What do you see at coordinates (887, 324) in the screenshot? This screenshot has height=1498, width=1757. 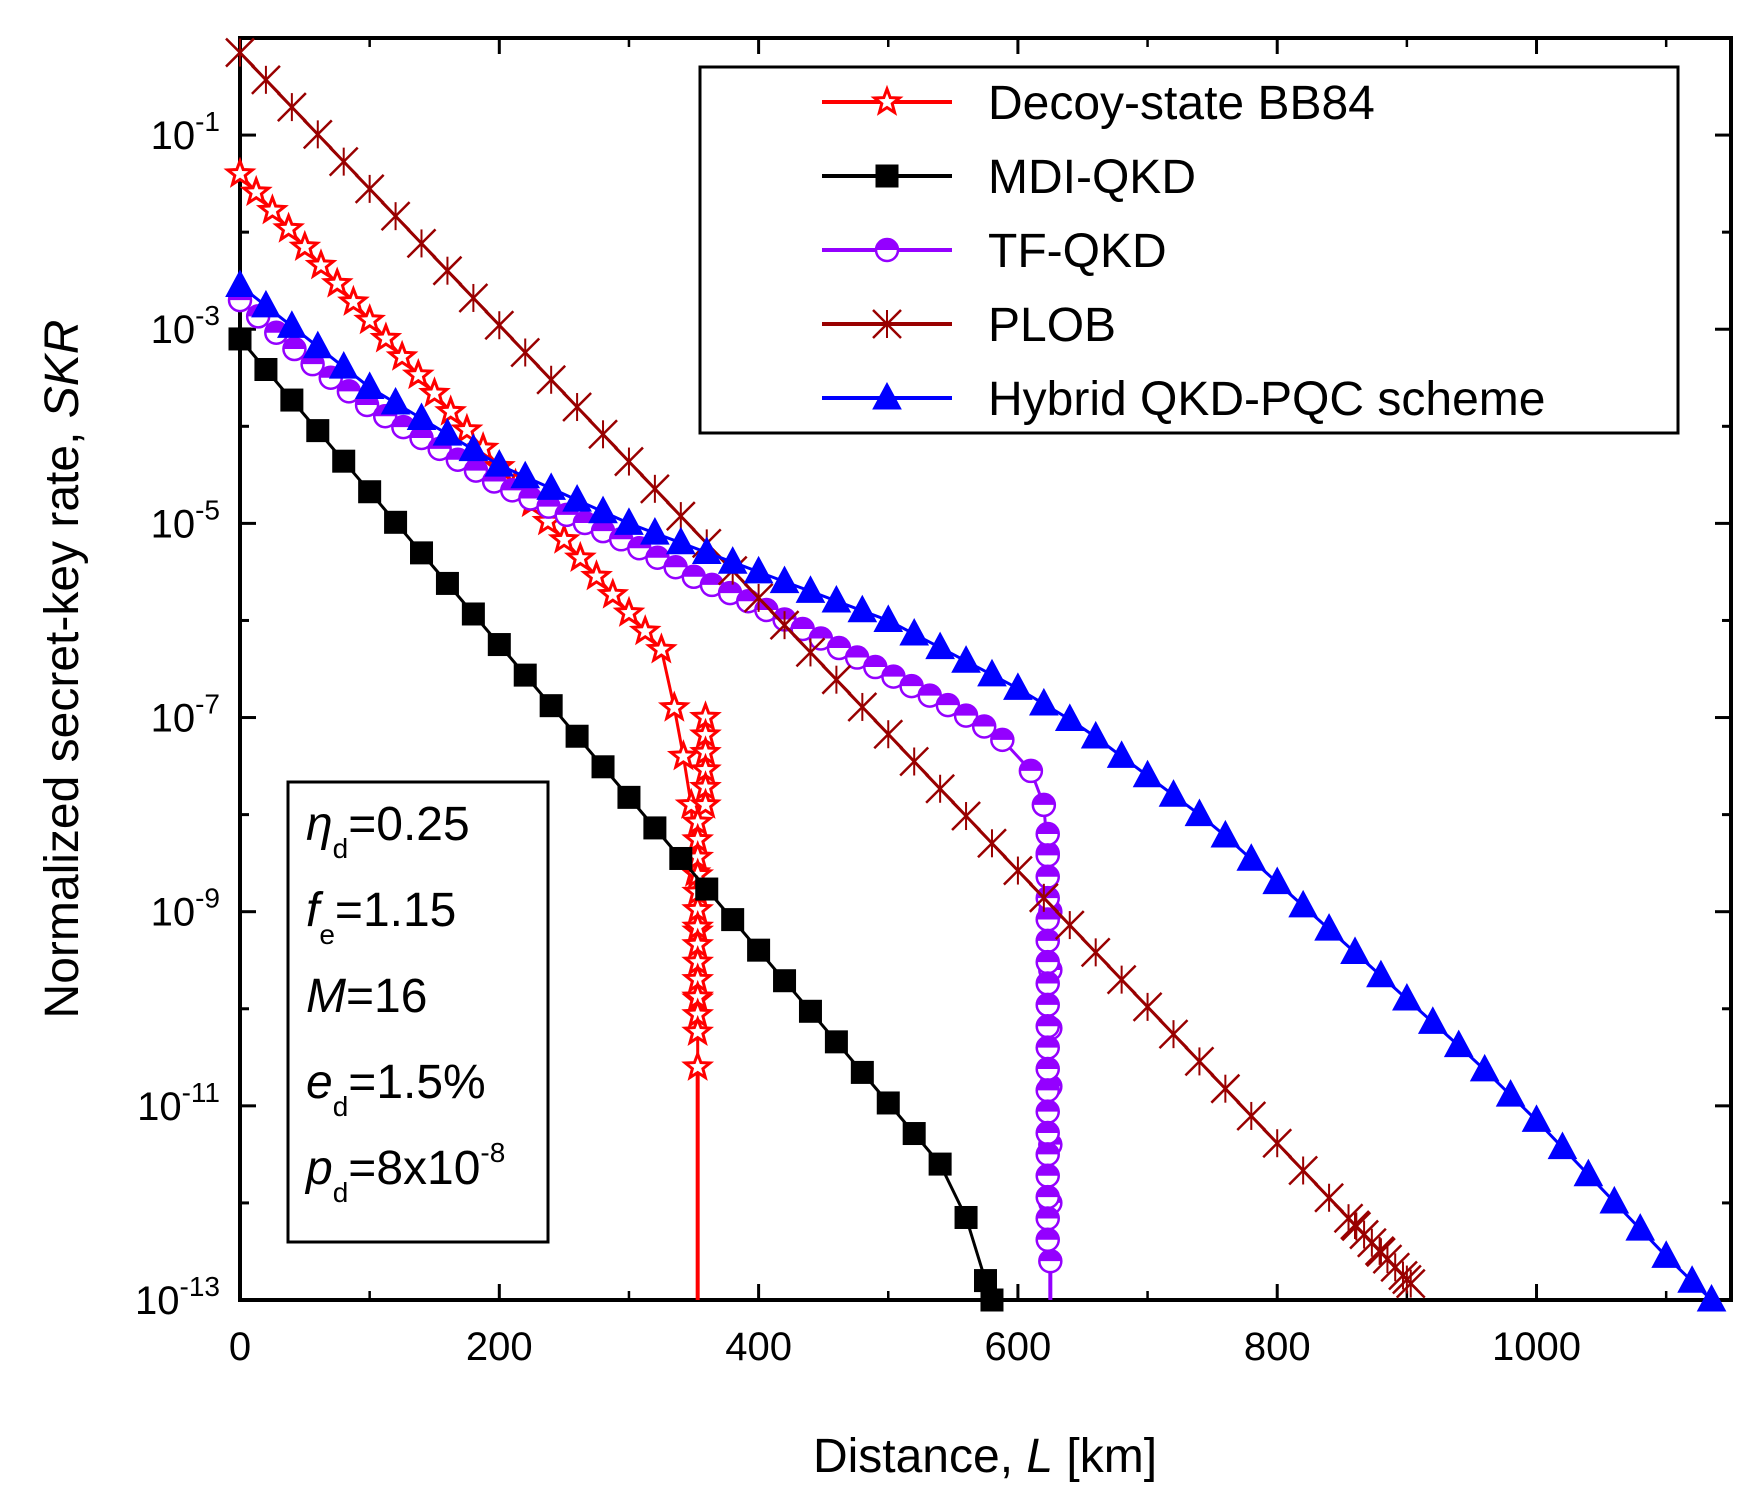 I see `legend-marker` at bounding box center [887, 324].